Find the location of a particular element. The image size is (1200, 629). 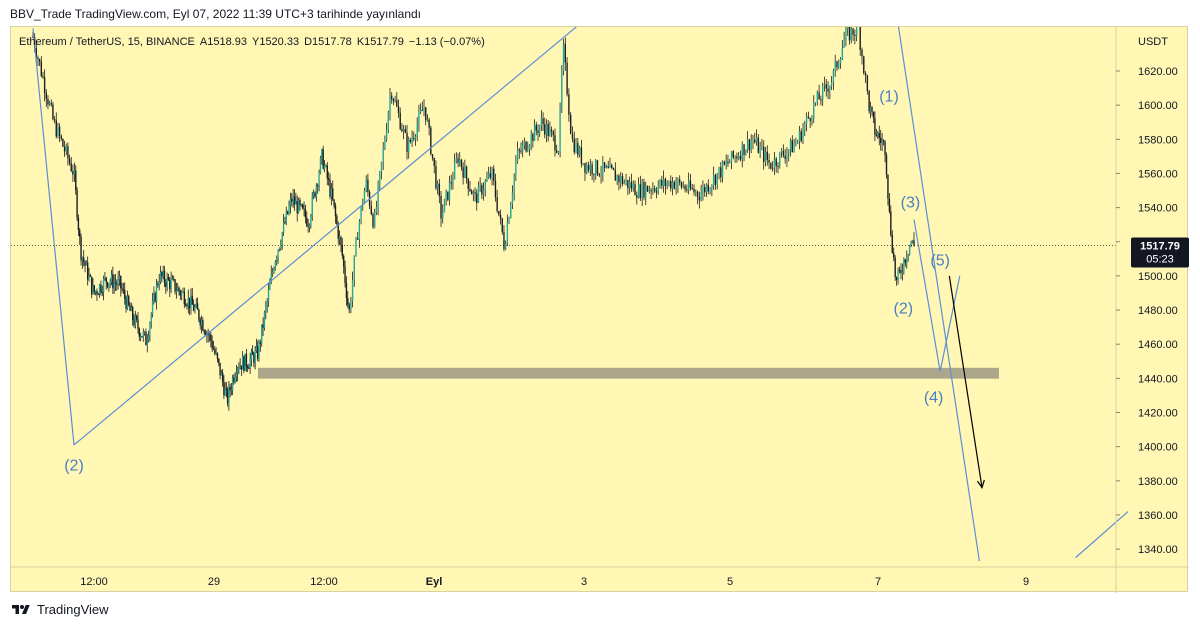

y-tick-label: 1460.00 is located at coordinates (1158, 345).